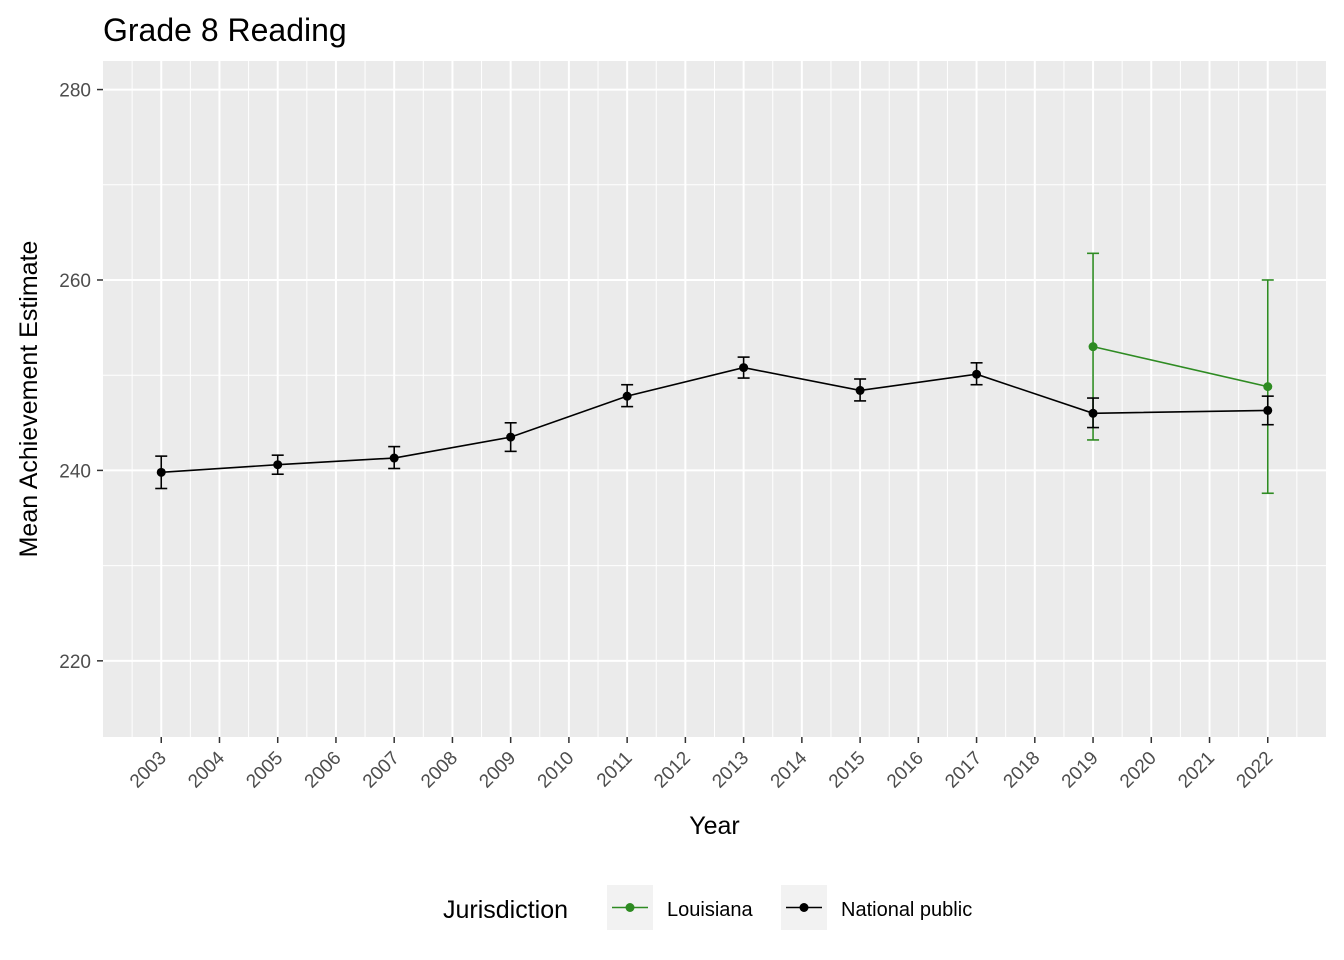 This screenshot has width=1344, height=960. I want to click on x-tick-label: 2006, so click(323, 770).